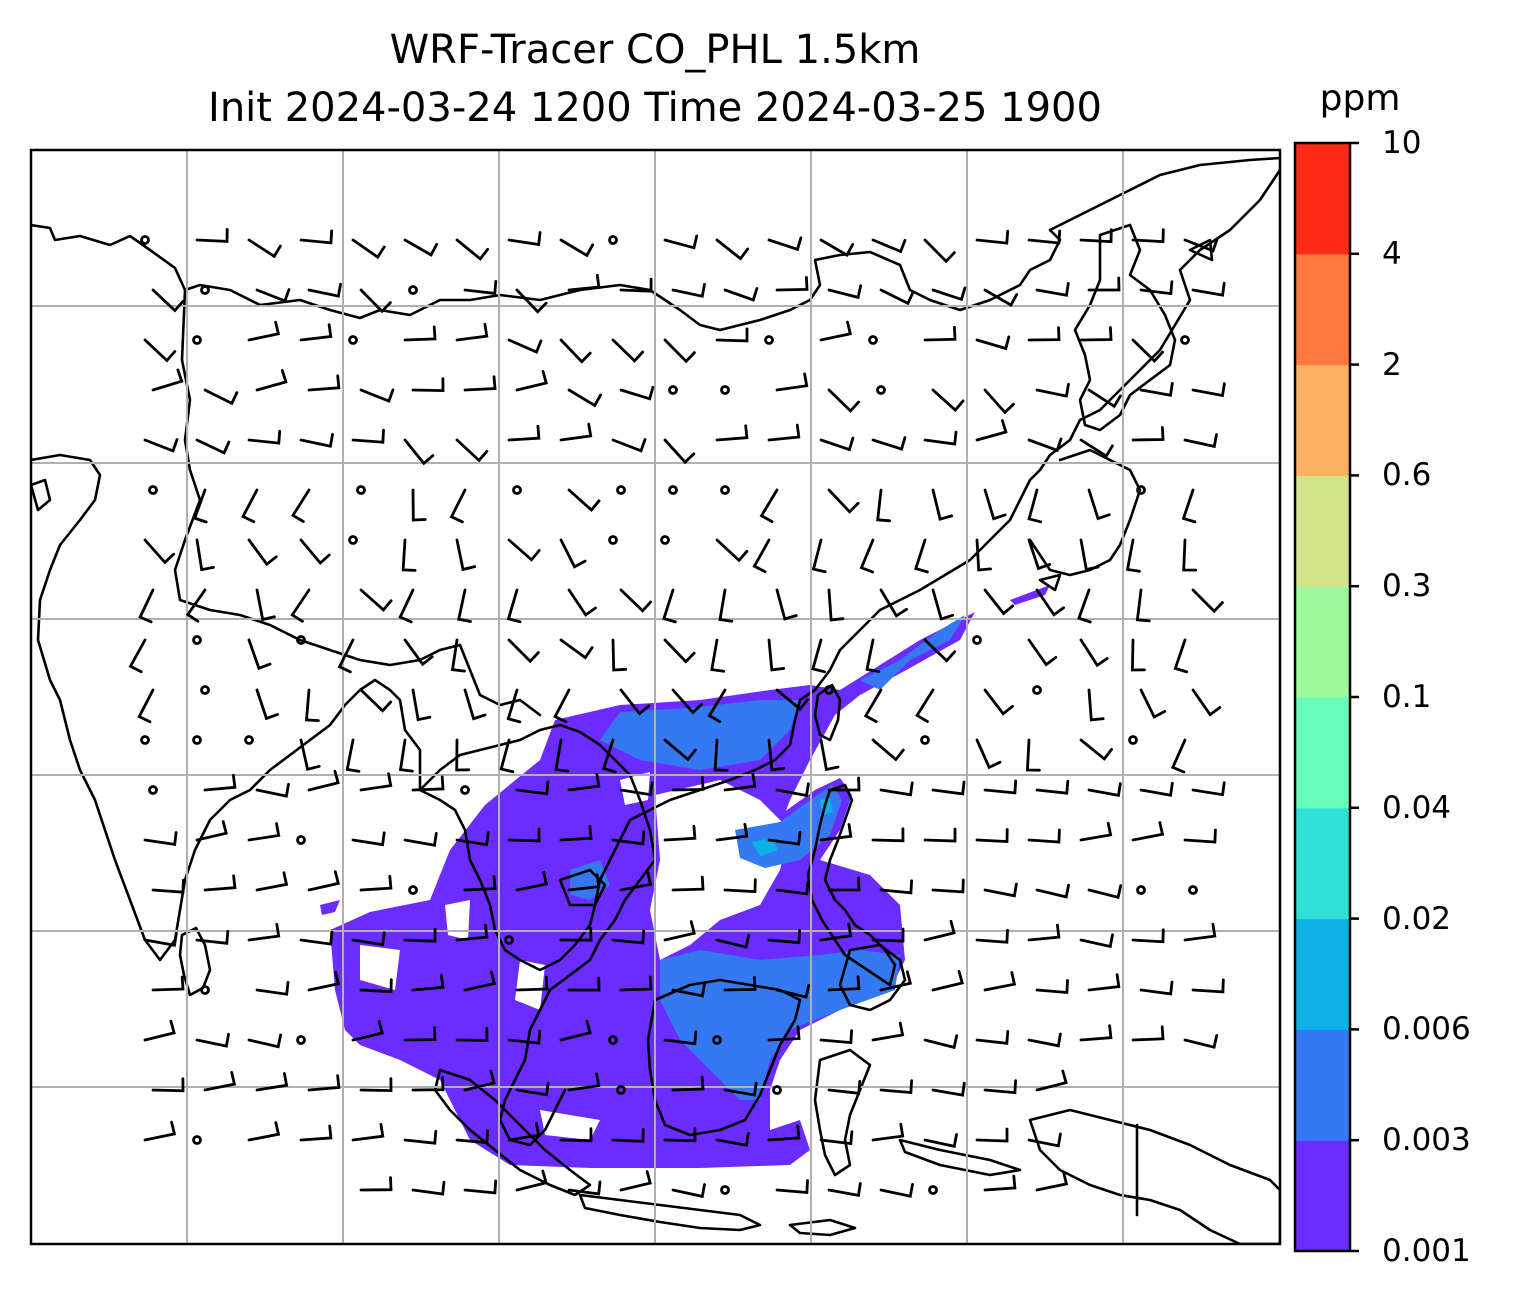  Describe the element at coordinates (1417, 807) in the screenshot. I see `colorbar-tick-label: 0.04` at that location.